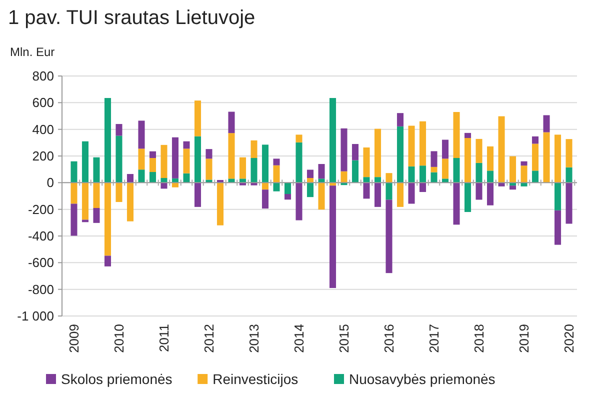 Image resolution: width=595 pixels, height=396 pixels. Describe the element at coordinates (43, 76) in the screenshot. I see `y-tick-label: 800` at that location.